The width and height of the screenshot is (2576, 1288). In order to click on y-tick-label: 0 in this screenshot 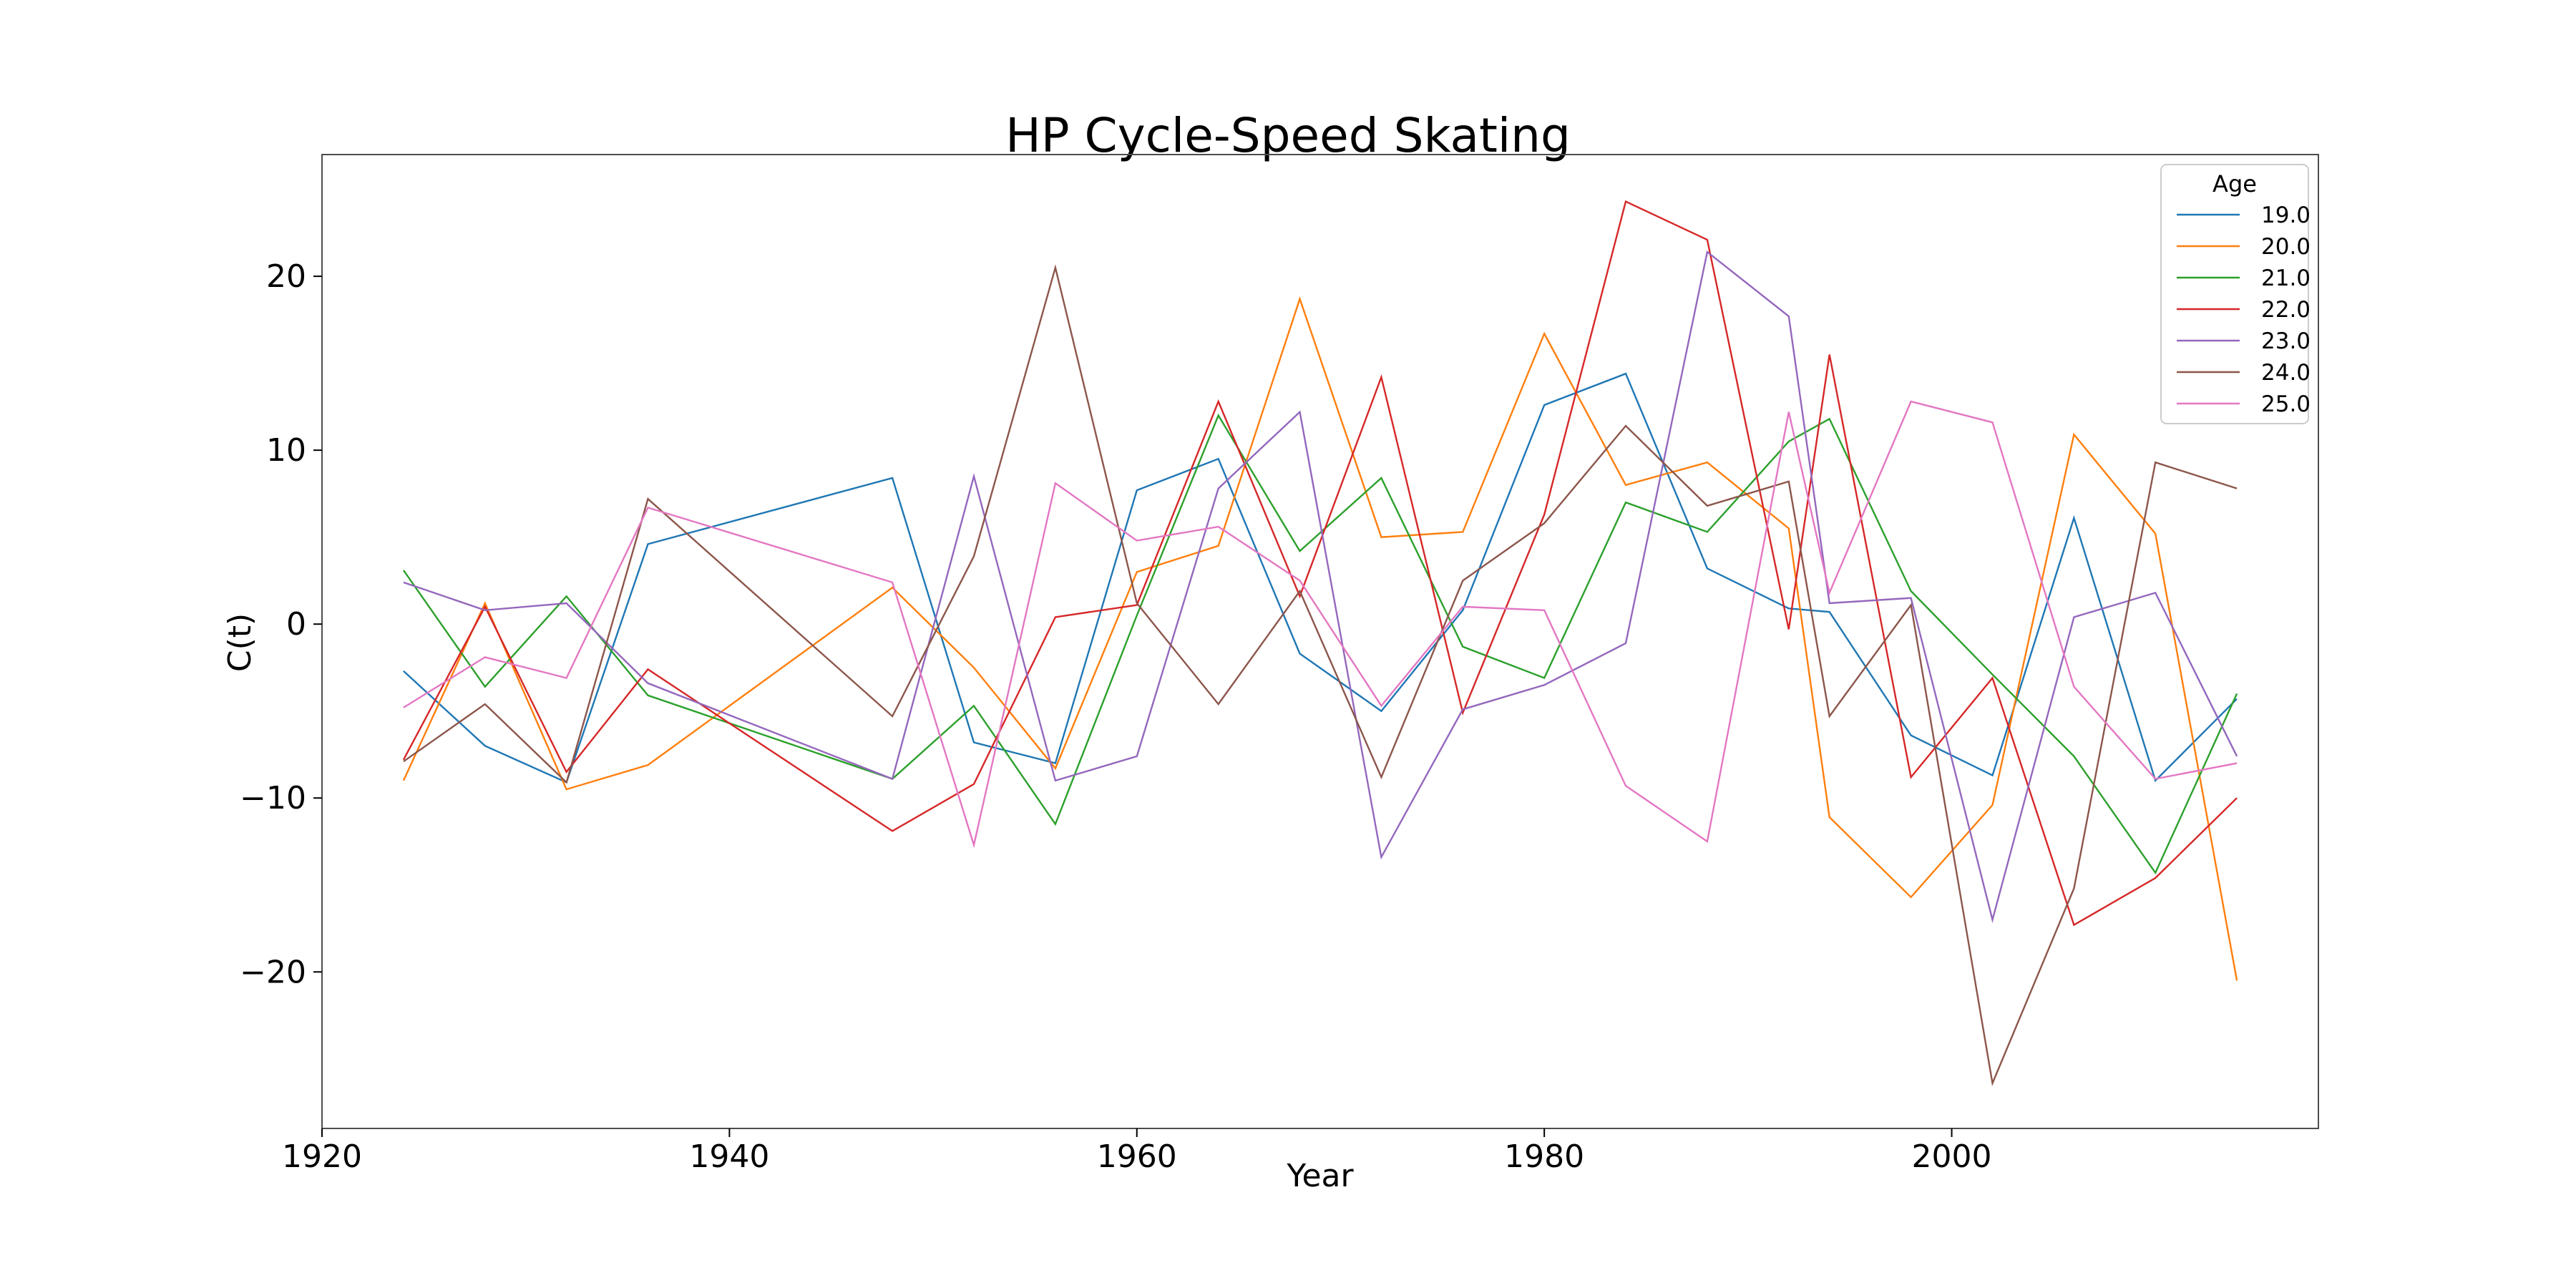, I will do `click(296, 624)`.